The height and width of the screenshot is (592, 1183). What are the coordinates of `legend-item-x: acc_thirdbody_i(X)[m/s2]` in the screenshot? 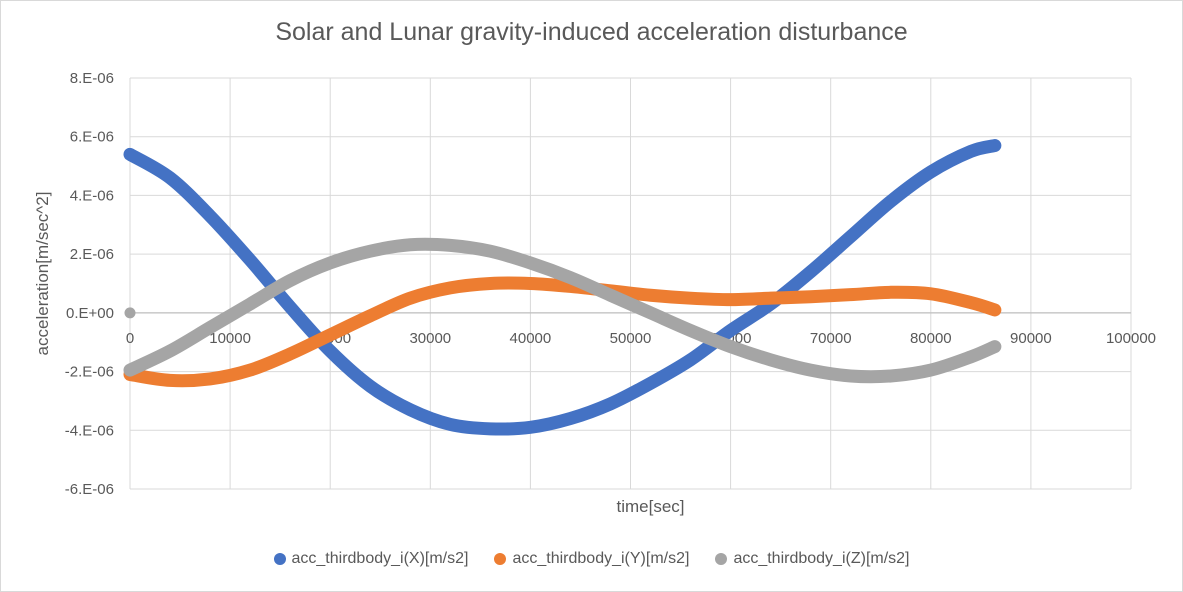 It's located at (371, 559).